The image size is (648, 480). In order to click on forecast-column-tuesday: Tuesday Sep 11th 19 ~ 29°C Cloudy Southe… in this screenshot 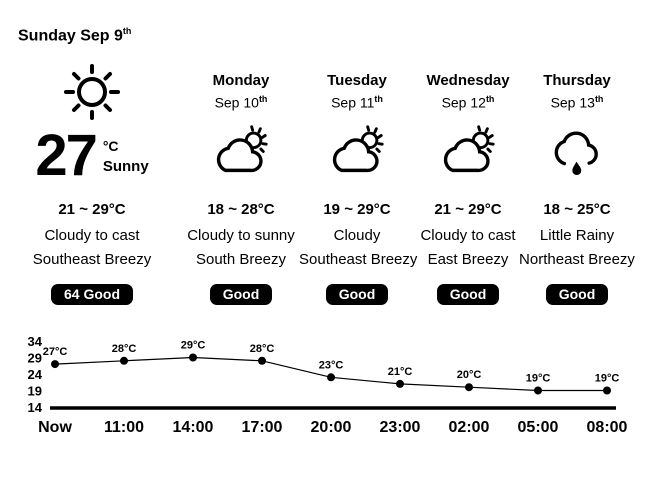, I will do `click(358, 160)`.